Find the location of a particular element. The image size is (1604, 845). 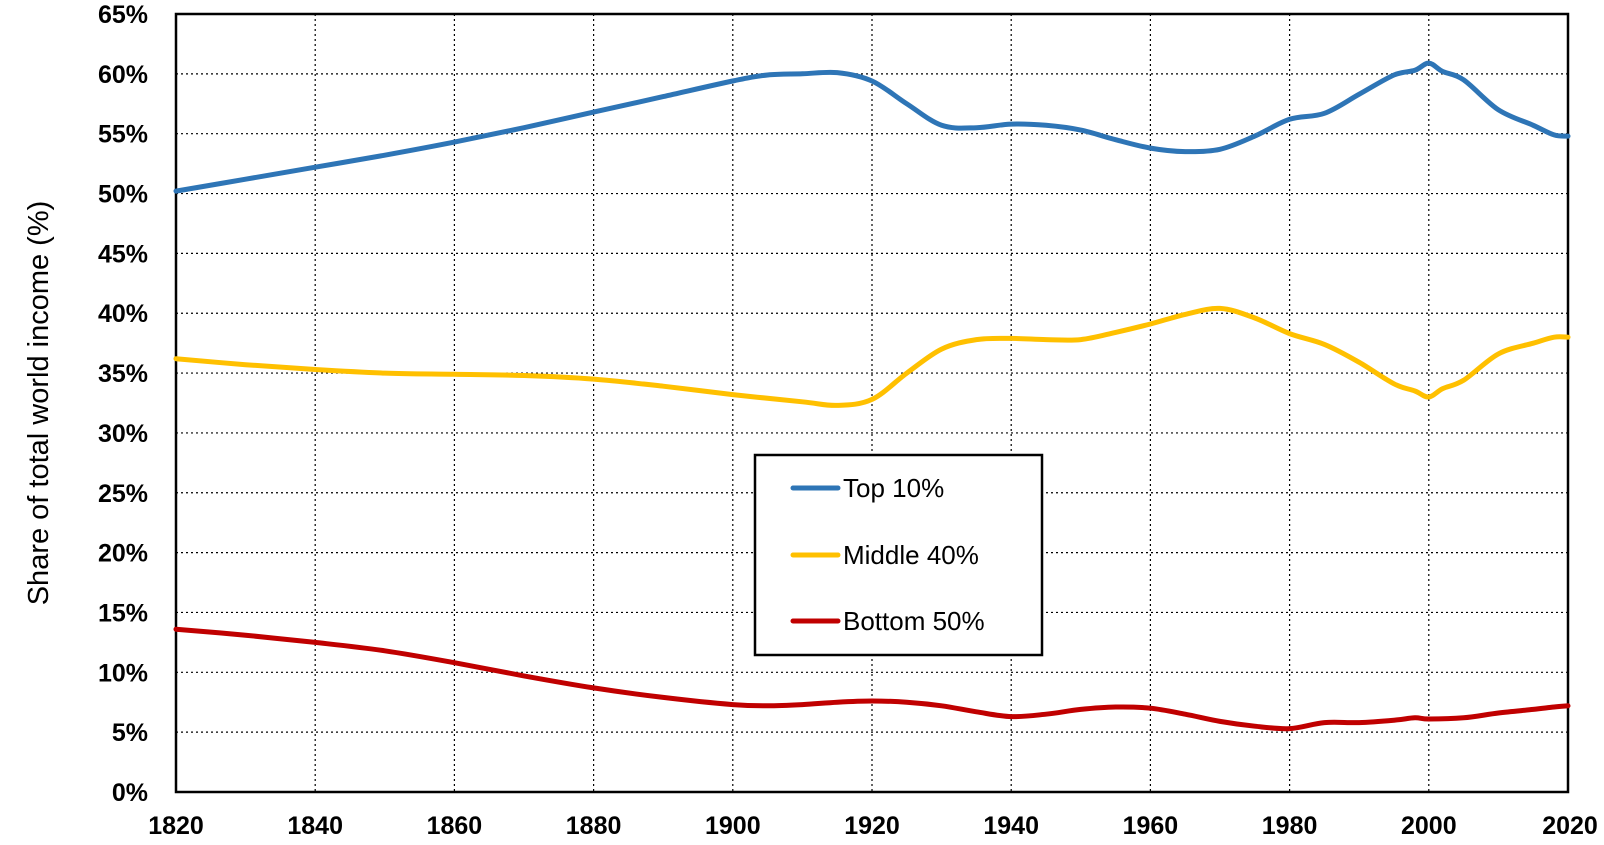

y-axis-label: Share of total world income (%) is located at coordinates (39, 403).